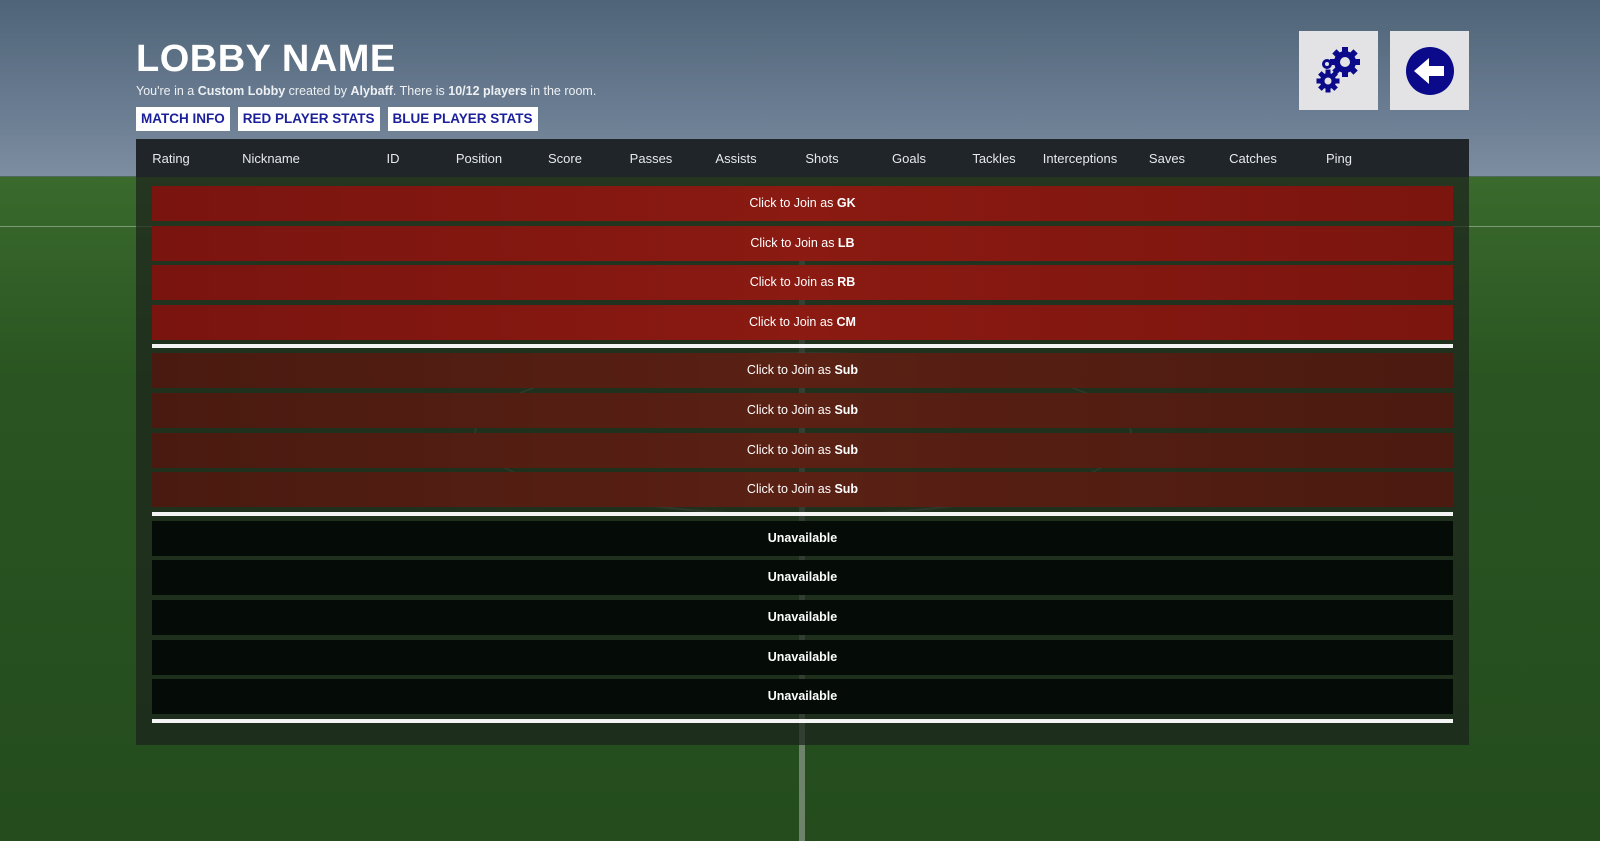 Image resolution: width=1600 pixels, height=841 pixels. What do you see at coordinates (479, 158) in the screenshot?
I see `column-position: Position` at bounding box center [479, 158].